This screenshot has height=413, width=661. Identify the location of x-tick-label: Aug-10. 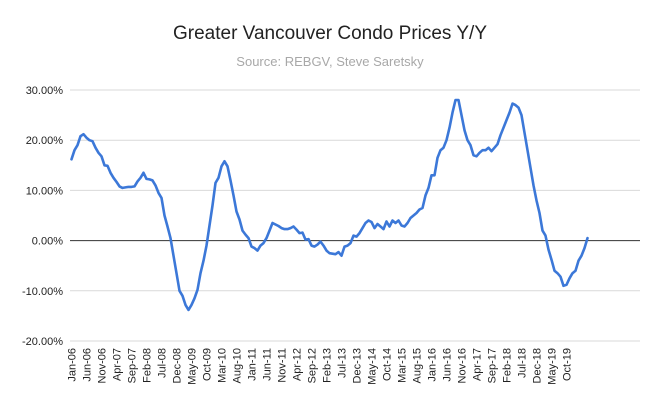
(238, 365).